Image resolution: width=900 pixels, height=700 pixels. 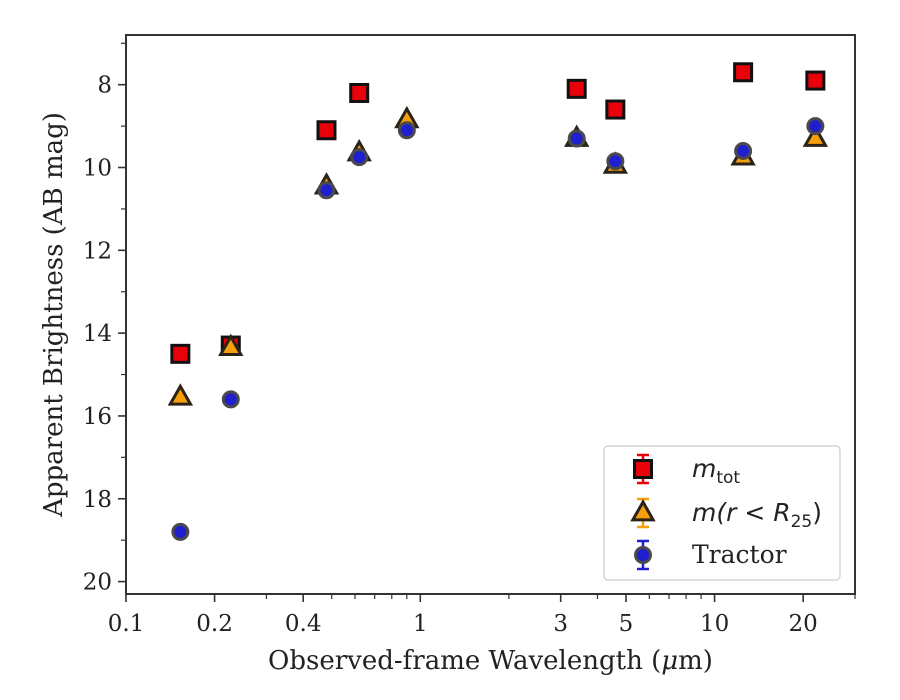 I want to click on legend-label-tractor: Tractor, so click(x=739, y=554).